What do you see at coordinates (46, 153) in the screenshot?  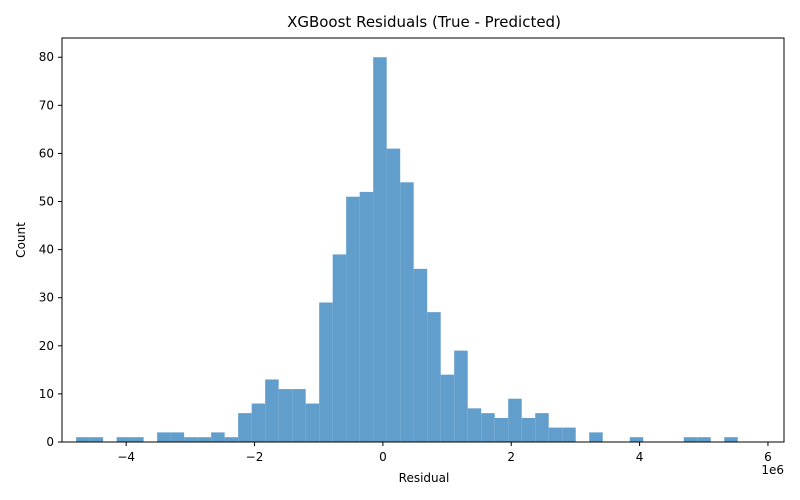 I see `y-tick-label: 60` at bounding box center [46, 153].